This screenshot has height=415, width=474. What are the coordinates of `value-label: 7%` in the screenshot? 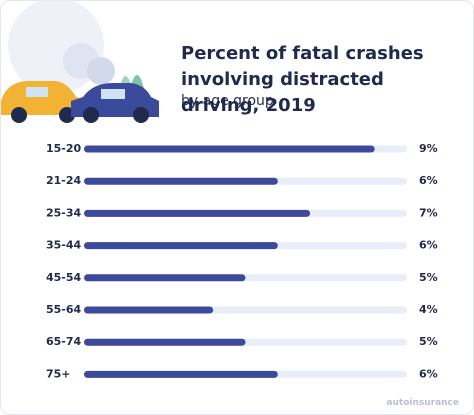 It's located at (428, 212).